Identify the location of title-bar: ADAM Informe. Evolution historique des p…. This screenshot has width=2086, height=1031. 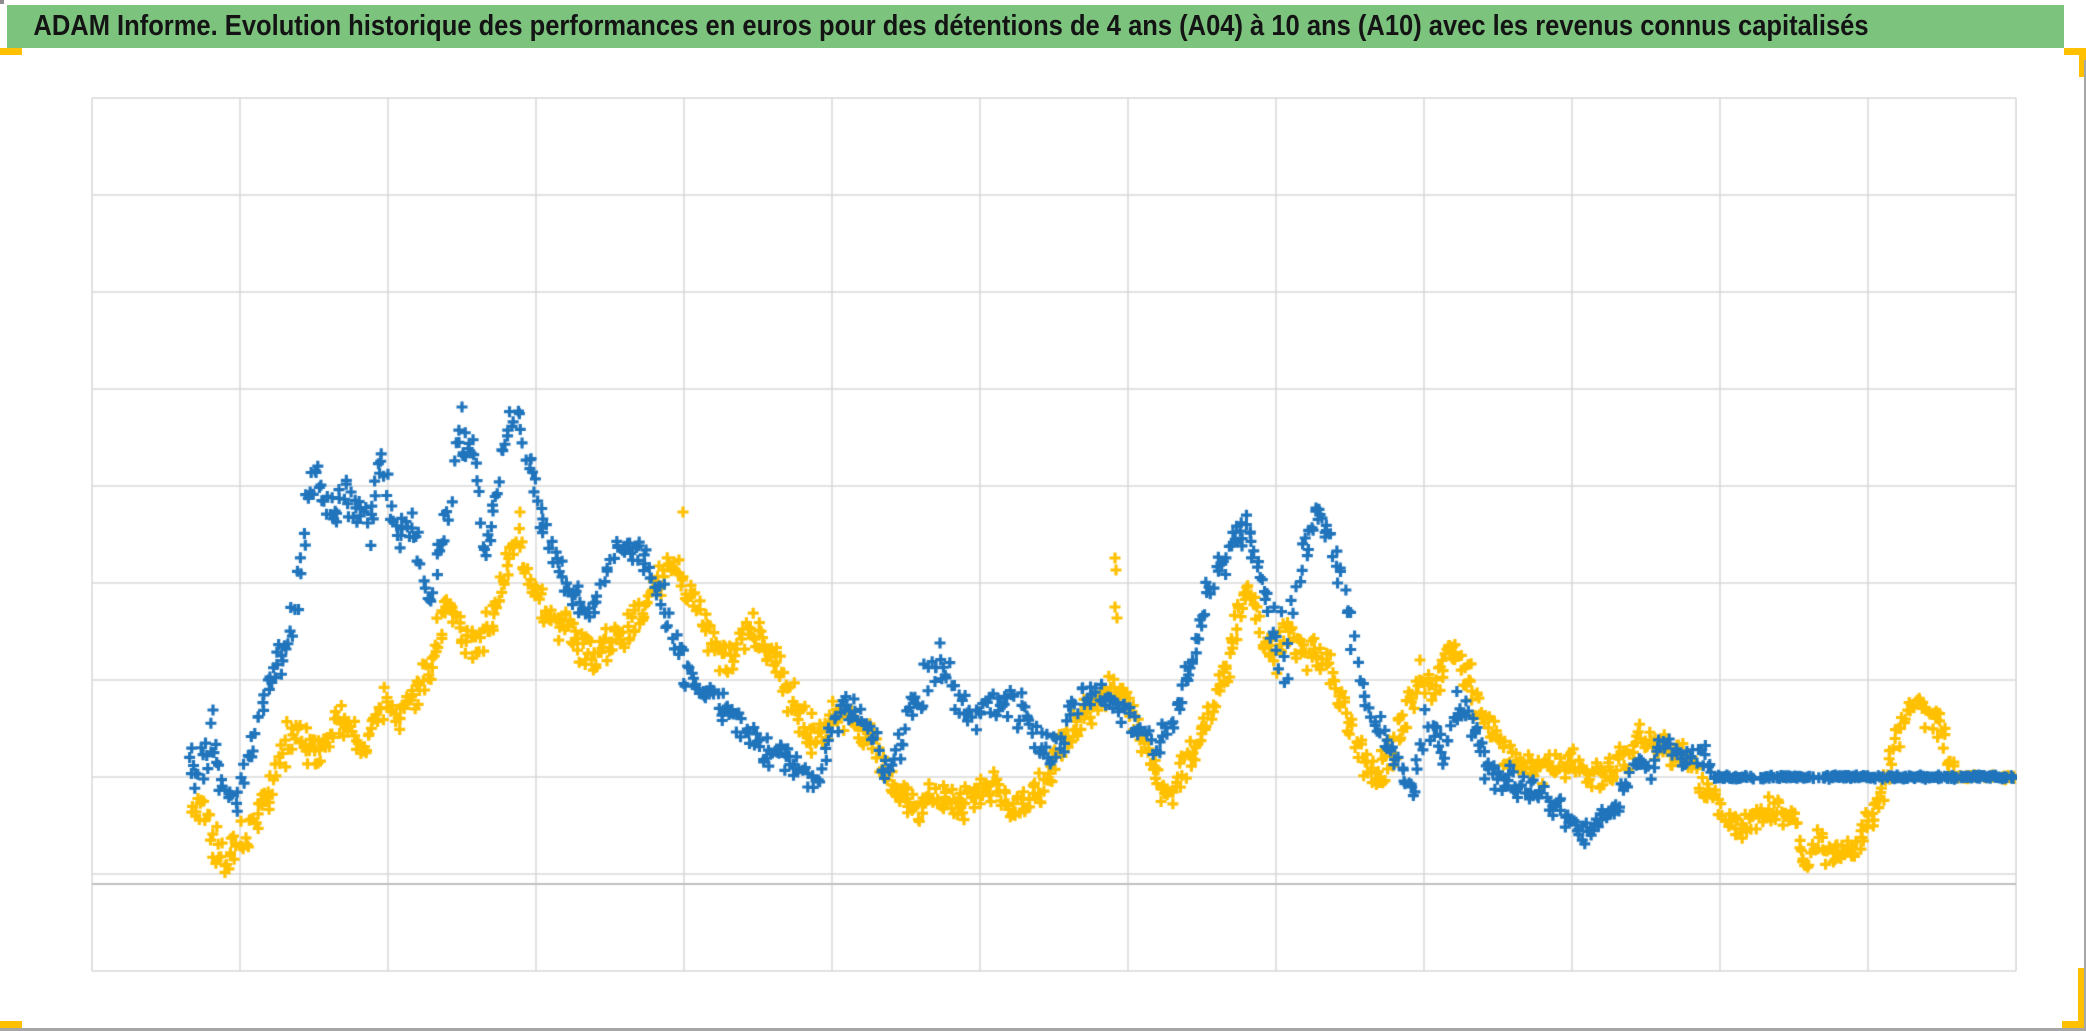
(1035, 26).